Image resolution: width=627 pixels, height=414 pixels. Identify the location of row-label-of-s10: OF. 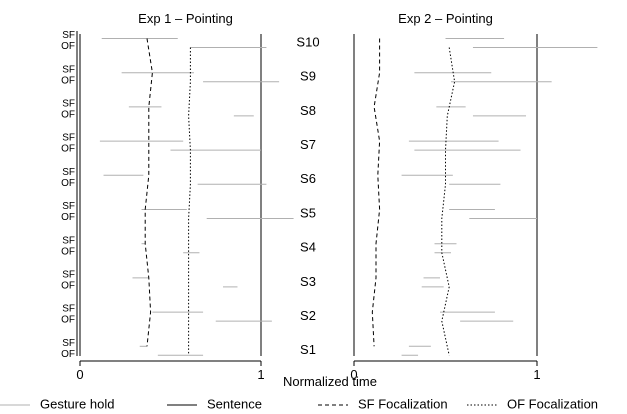
(68, 46).